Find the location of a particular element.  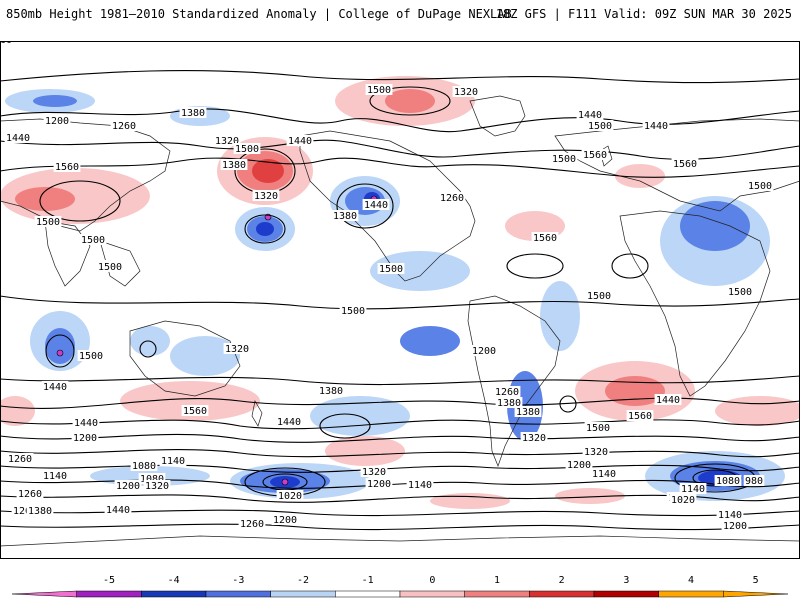

colorbar: -5 -4 -3 -2 -1 0 1 2 3 4 5 is located at coordinates (400, 585).